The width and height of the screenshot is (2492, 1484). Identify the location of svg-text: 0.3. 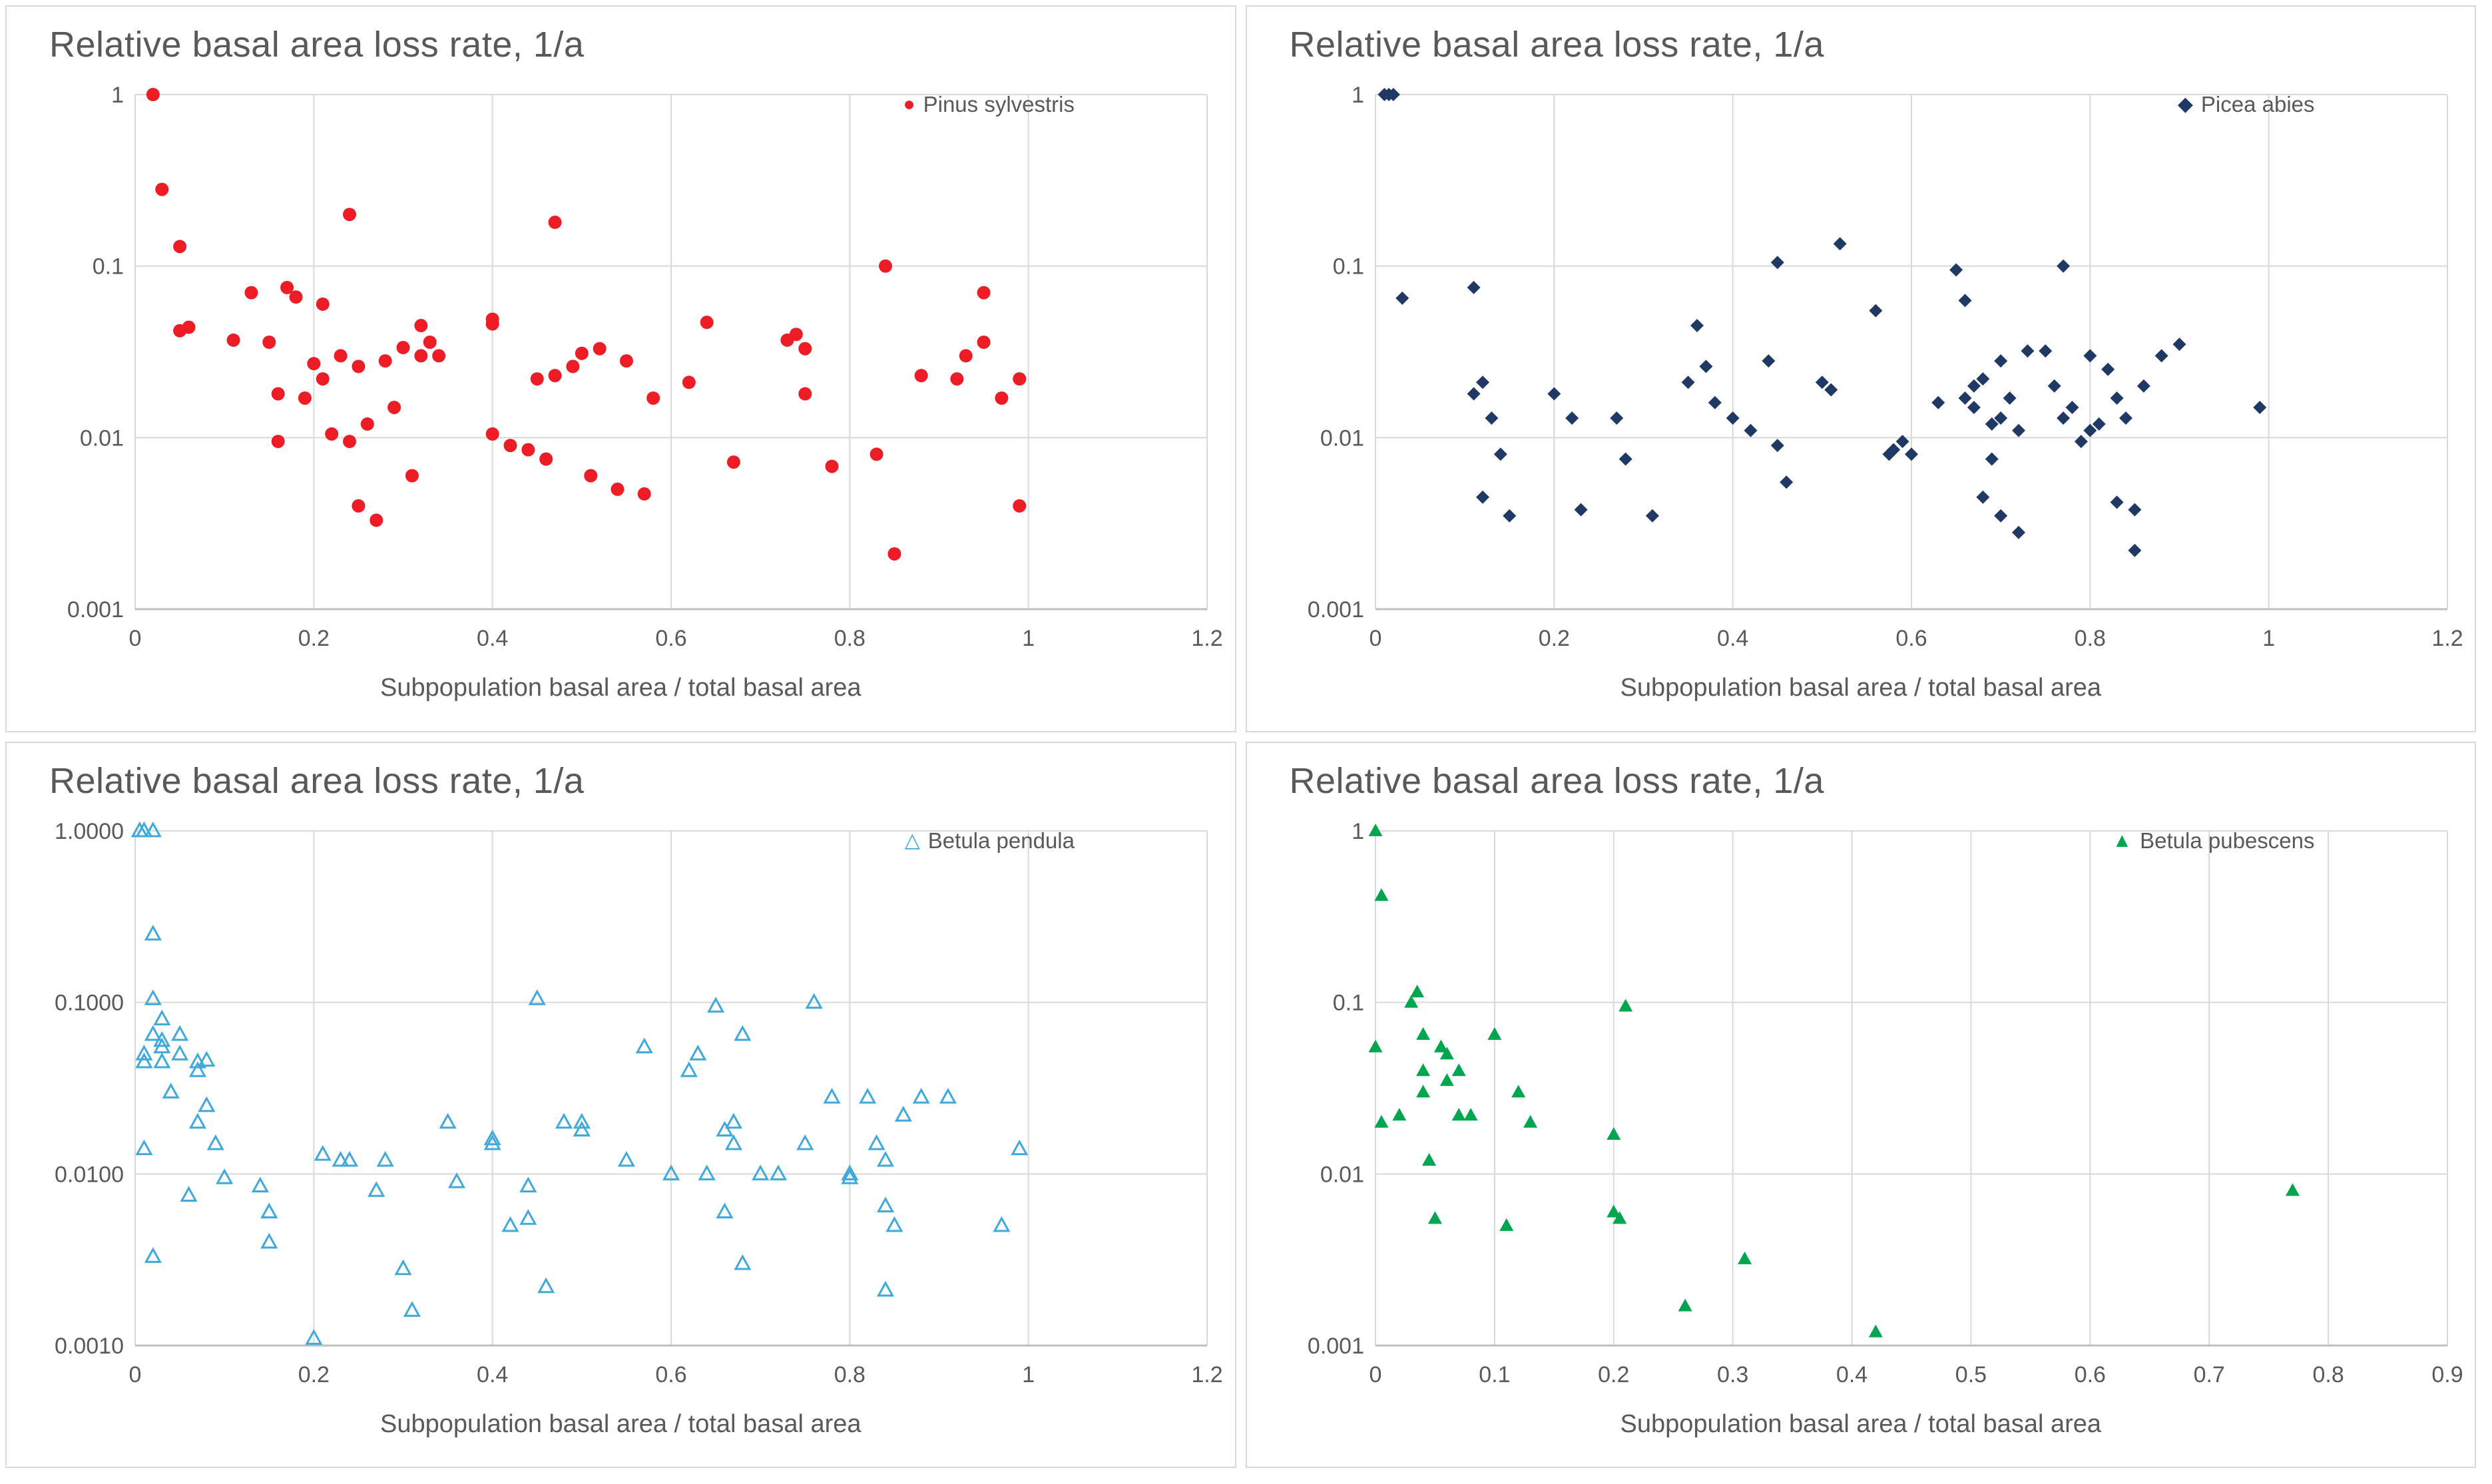
(1732, 1374).